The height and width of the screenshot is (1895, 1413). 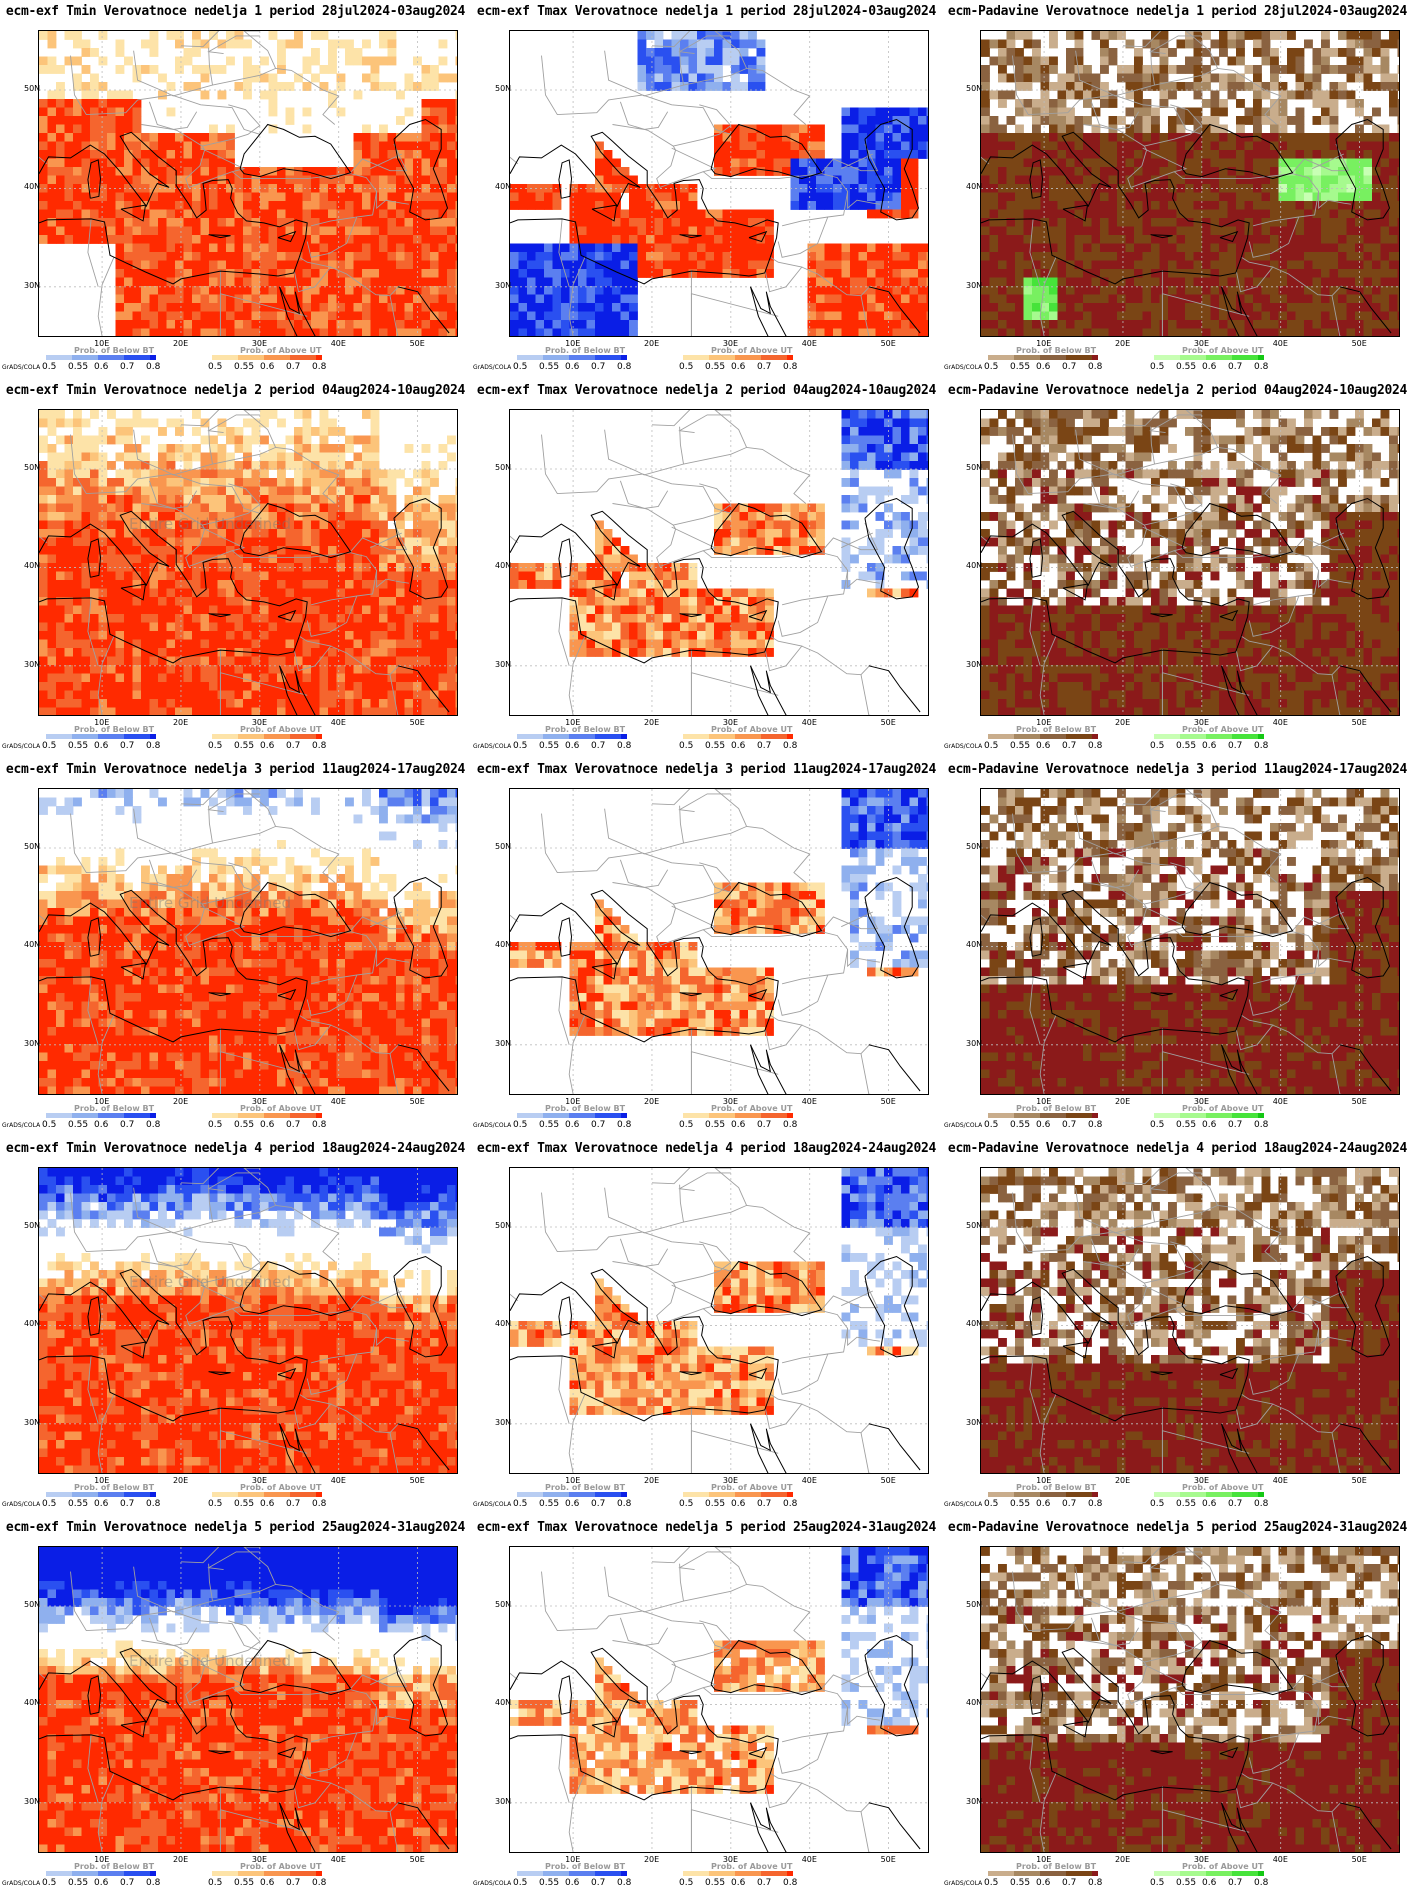 What do you see at coordinates (1190, 1320) in the screenshot?
I see `map-frame` at bounding box center [1190, 1320].